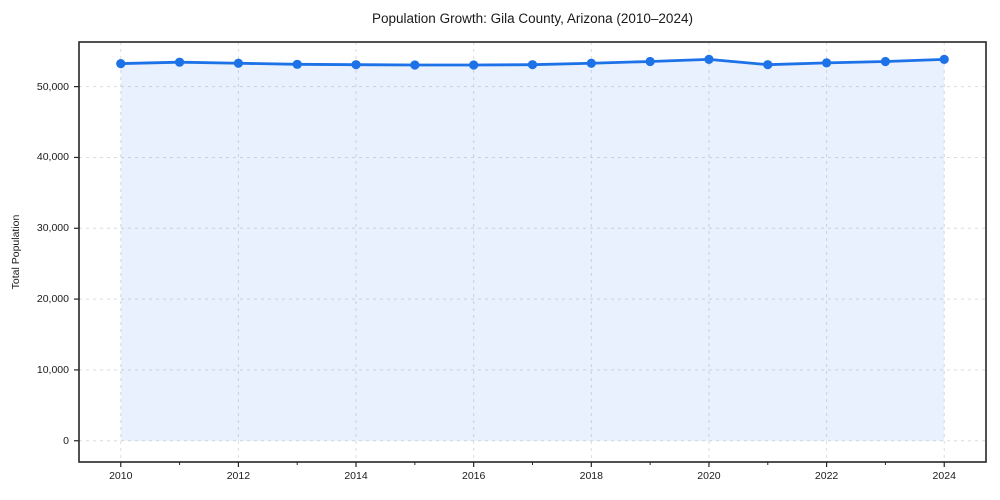 The image size is (1000, 500). Describe the element at coordinates (52, 157) in the screenshot. I see `y-tick-label: 40,000` at that location.